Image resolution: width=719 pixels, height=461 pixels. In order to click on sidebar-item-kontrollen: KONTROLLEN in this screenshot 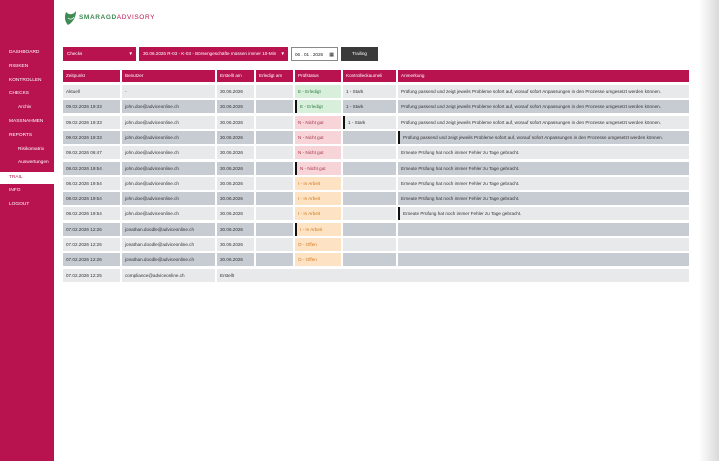, I will do `click(25, 80)`.